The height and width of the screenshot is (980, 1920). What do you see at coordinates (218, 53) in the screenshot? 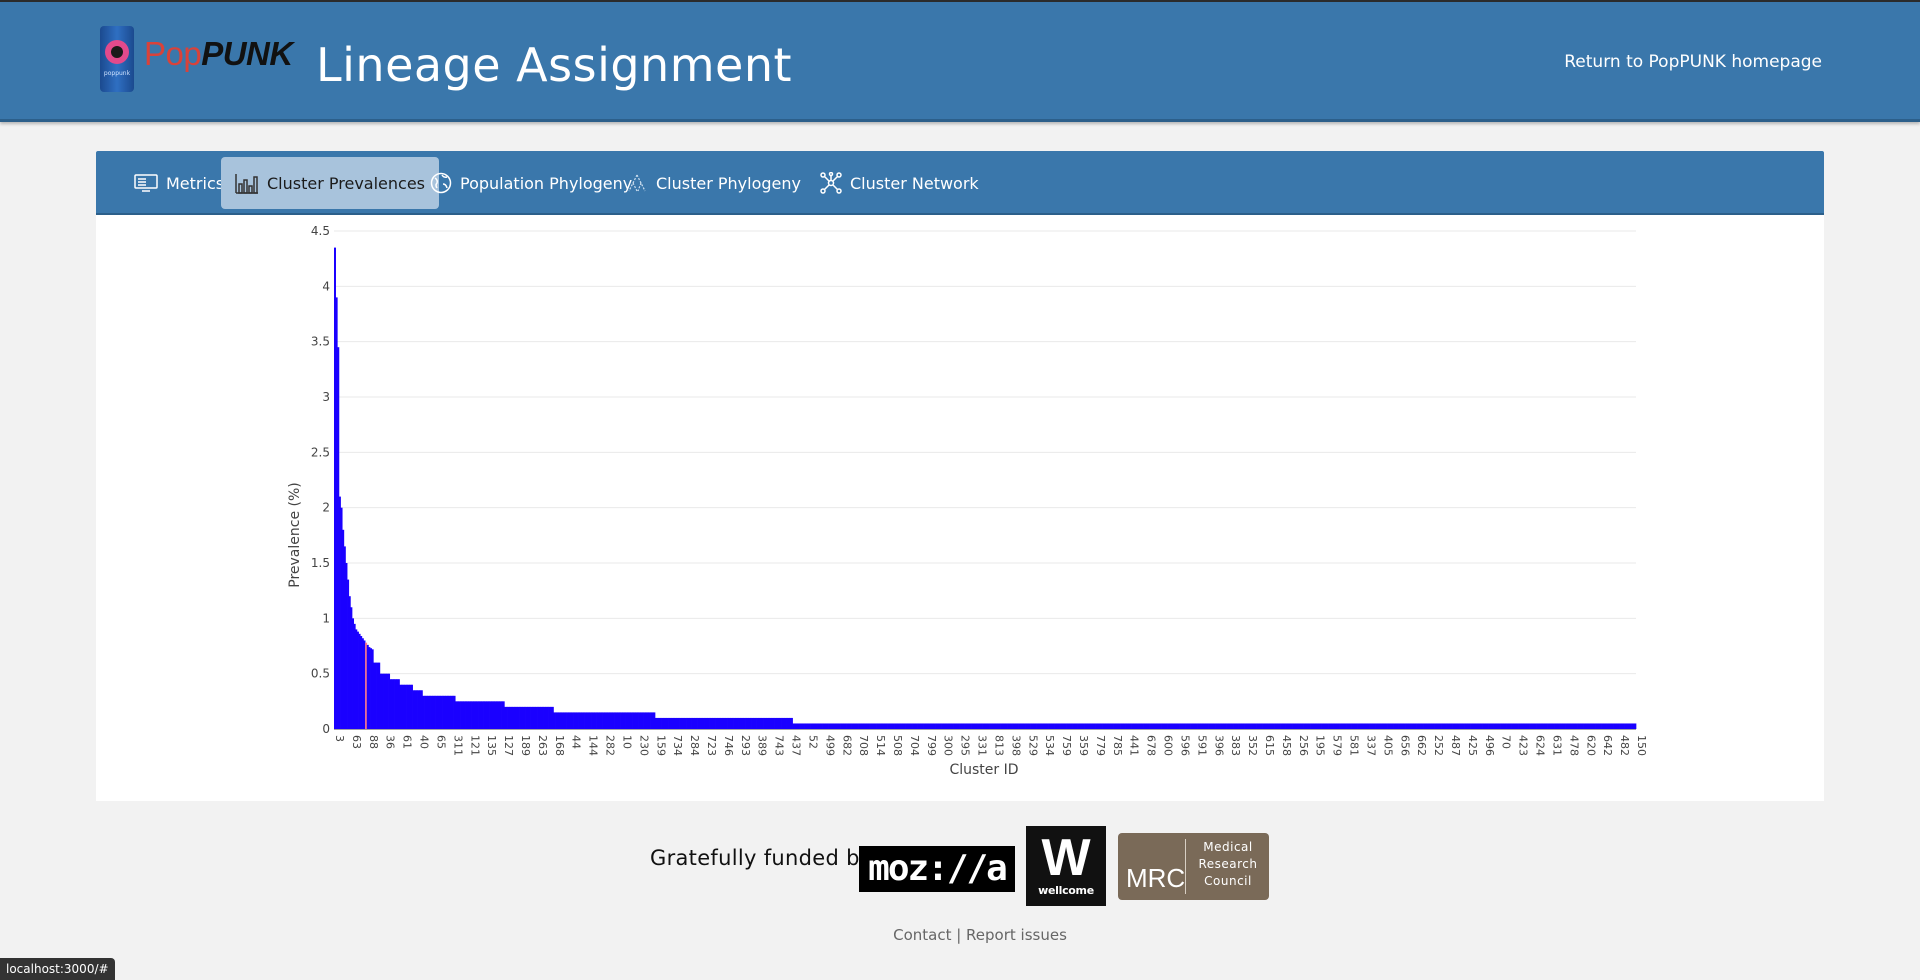
I see `poppunk-logo-text: PopPUNK` at bounding box center [218, 53].